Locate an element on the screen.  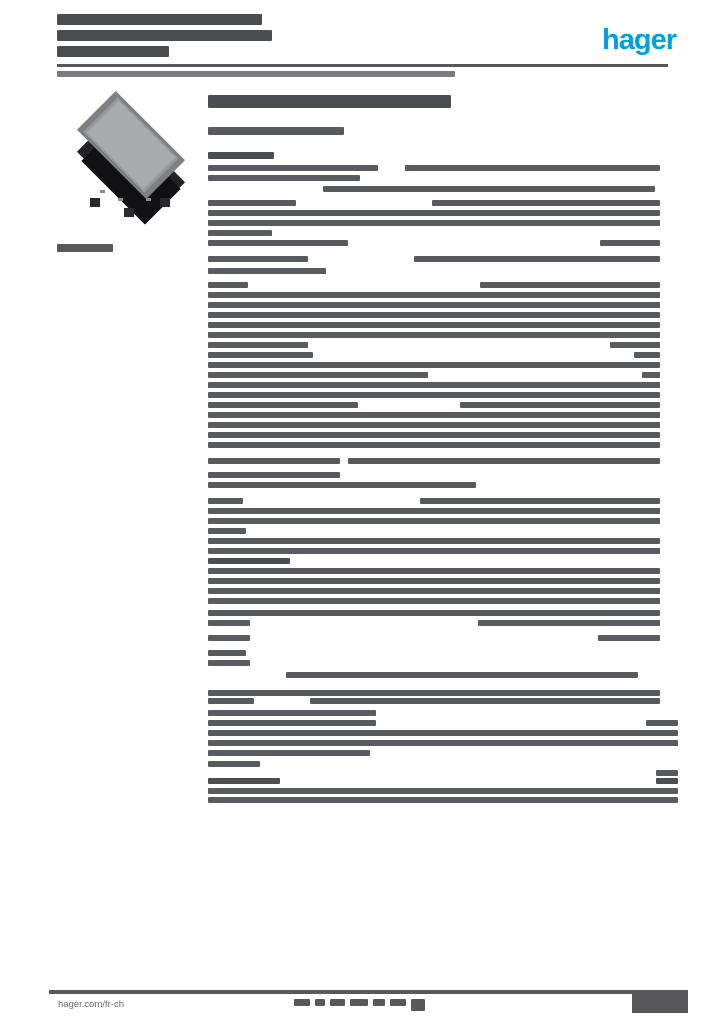
product-foot is located at coordinates (129, 212).